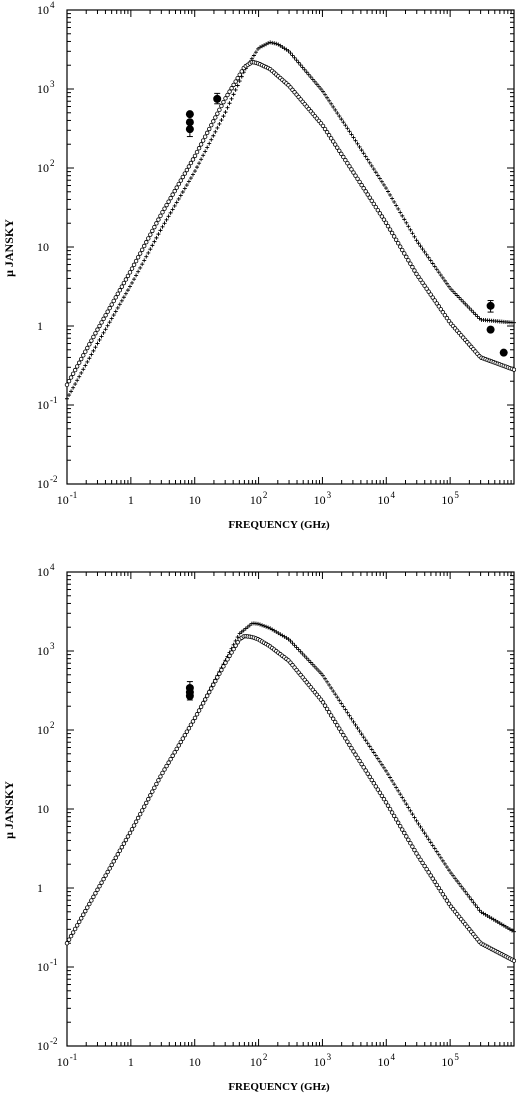 This screenshot has width=516, height=1093. What do you see at coordinates (323, 1060) in the screenshot?
I see `x-tick-label: 10³` at bounding box center [323, 1060].